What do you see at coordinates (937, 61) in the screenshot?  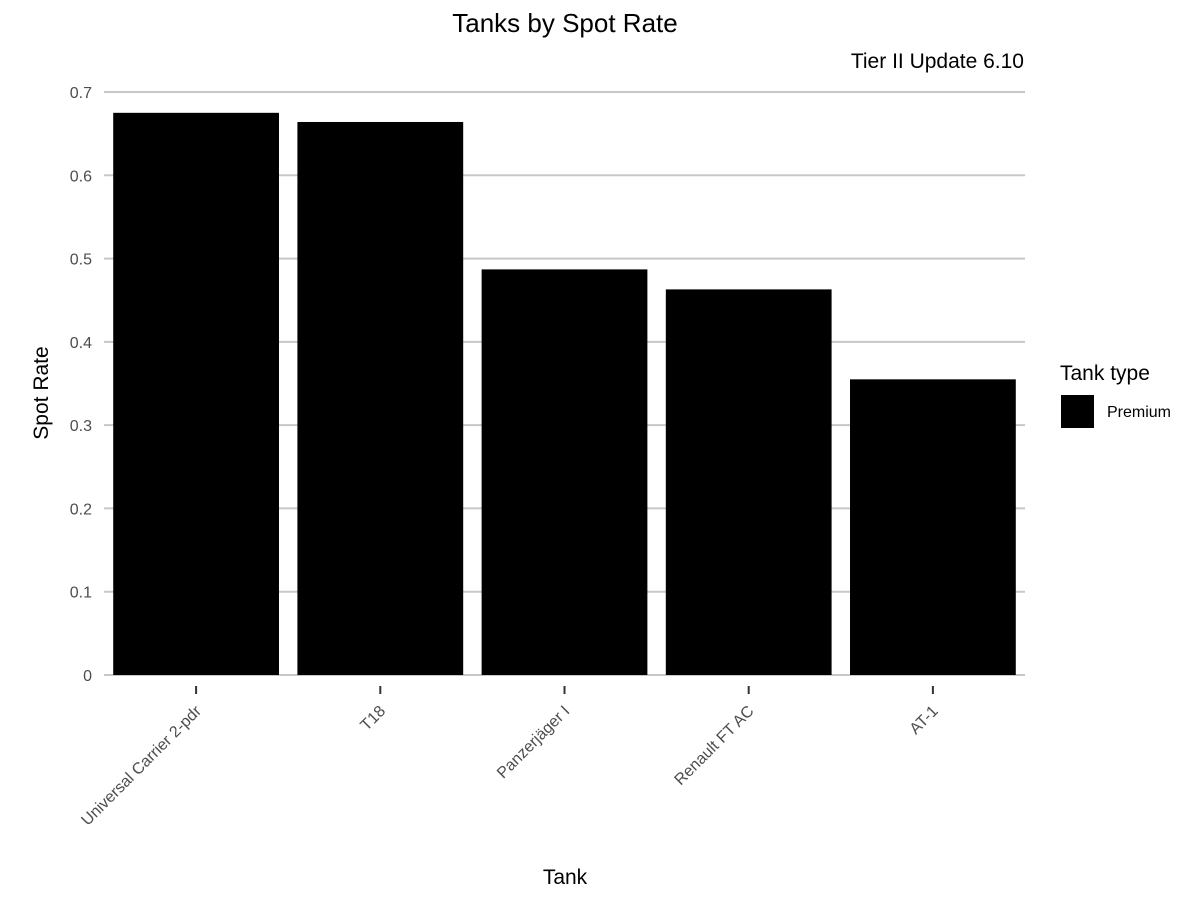 I see `chart-subtitle: Tier II Update 6.10` at bounding box center [937, 61].